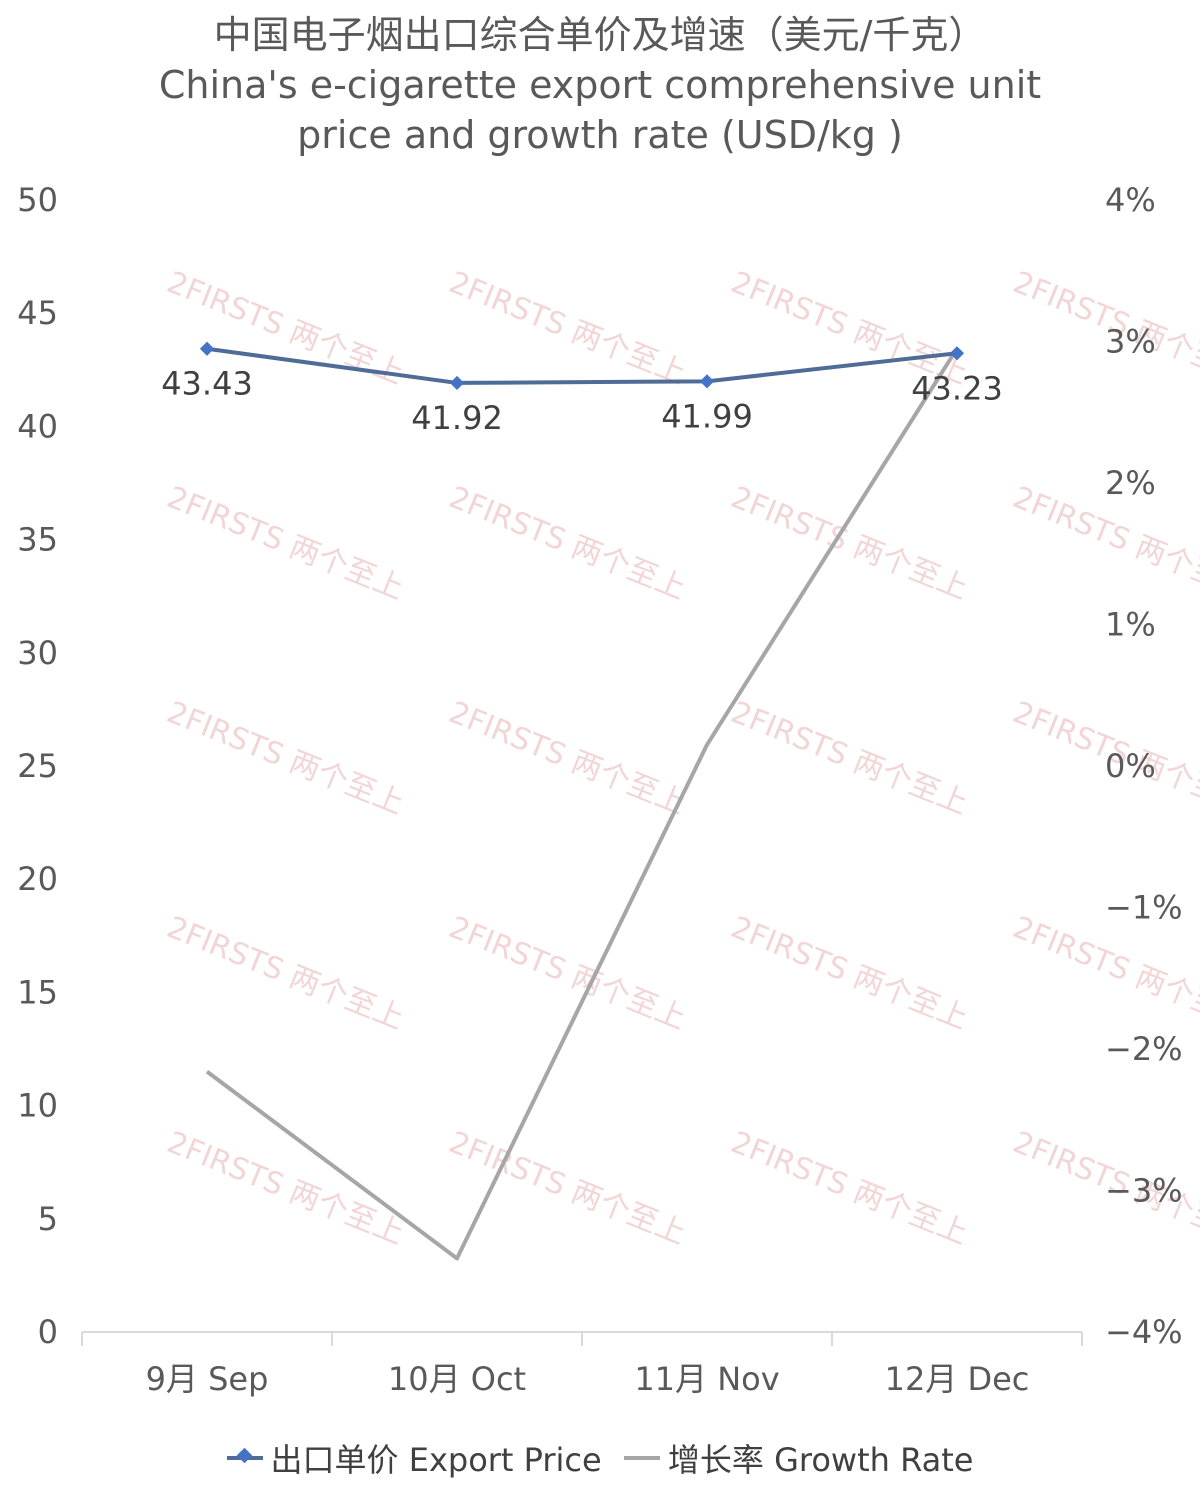 Image resolution: width=1200 pixels, height=1500 pixels. What do you see at coordinates (207, 1379) in the screenshot?
I see `x-tick-label: 9月 Sep` at bounding box center [207, 1379].